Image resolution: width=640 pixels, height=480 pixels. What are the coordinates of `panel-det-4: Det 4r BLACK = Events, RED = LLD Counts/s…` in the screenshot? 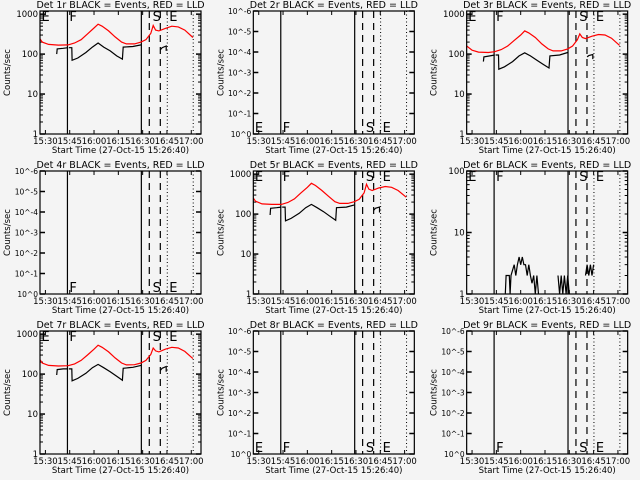 It's located at (104, 238).